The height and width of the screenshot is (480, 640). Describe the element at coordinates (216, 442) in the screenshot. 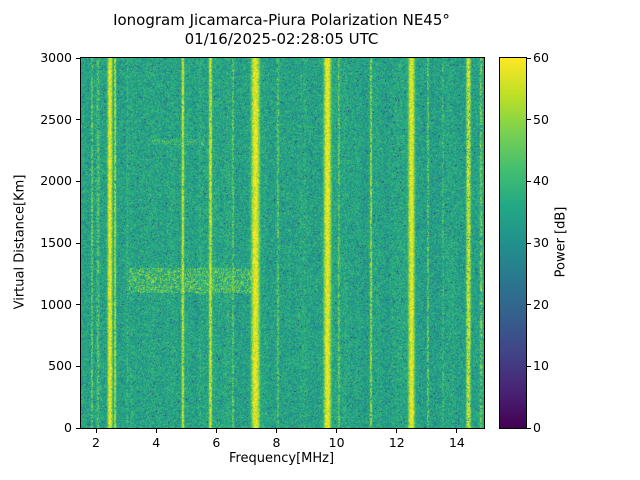

I see `x-tick-label: 6` at that location.